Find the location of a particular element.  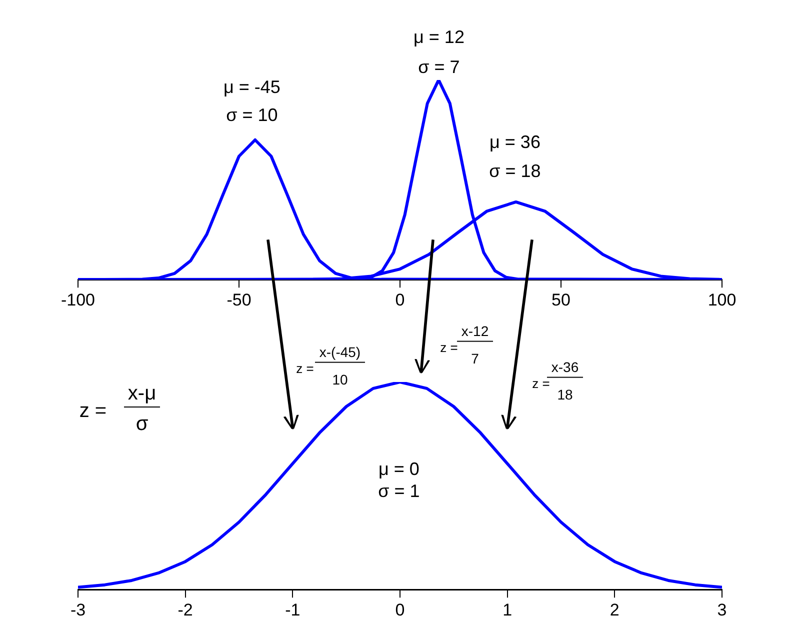

annotation: σ = 10 is located at coordinates (252, 115).